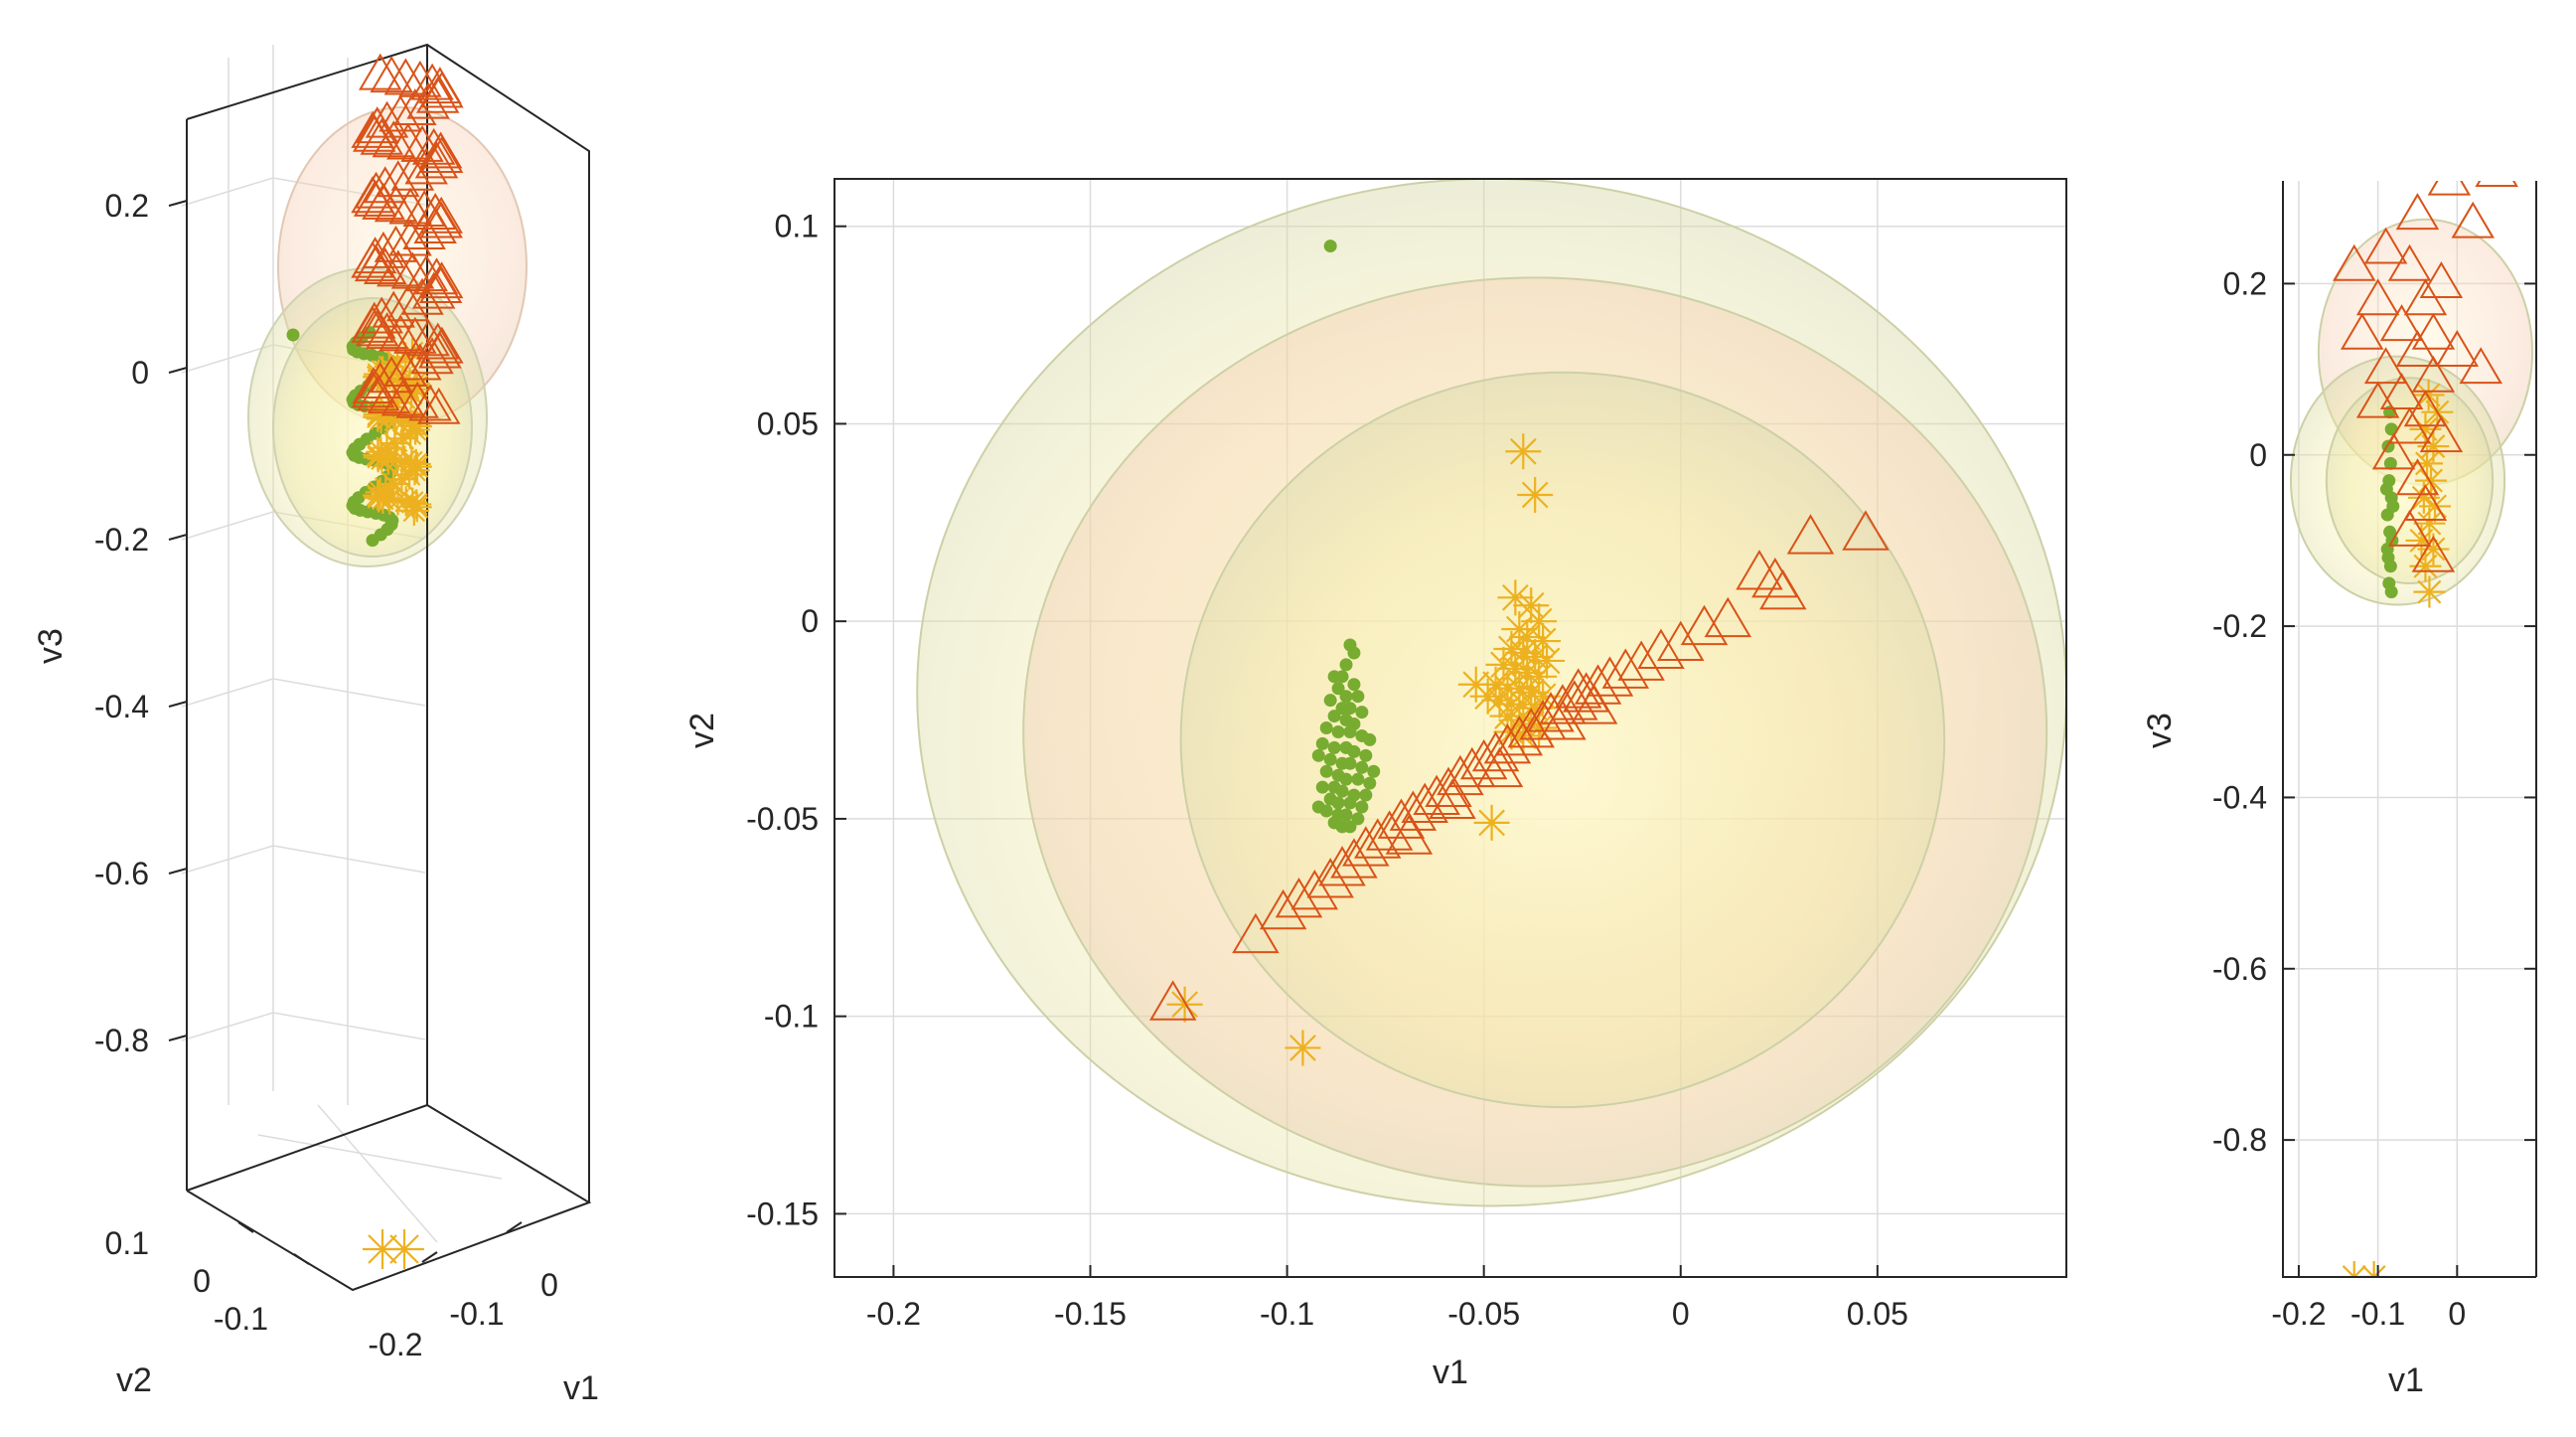 This screenshot has width=2576, height=1437. Describe the element at coordinates (2245, 283) in the screenshot. I see `right-y-tick-label: 0.2` at that location.